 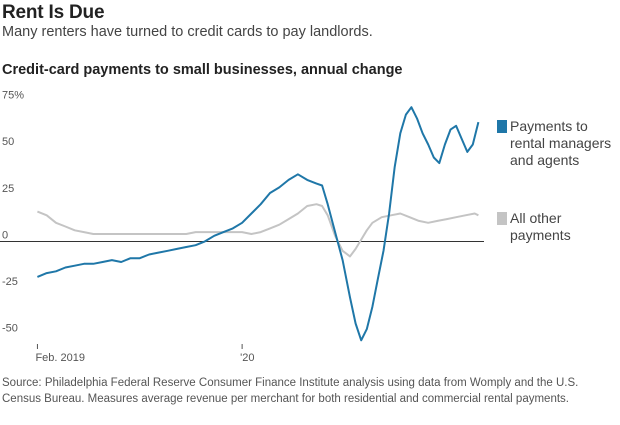 I want to click on y-tick-label: 50, so click(x=8, y=142).